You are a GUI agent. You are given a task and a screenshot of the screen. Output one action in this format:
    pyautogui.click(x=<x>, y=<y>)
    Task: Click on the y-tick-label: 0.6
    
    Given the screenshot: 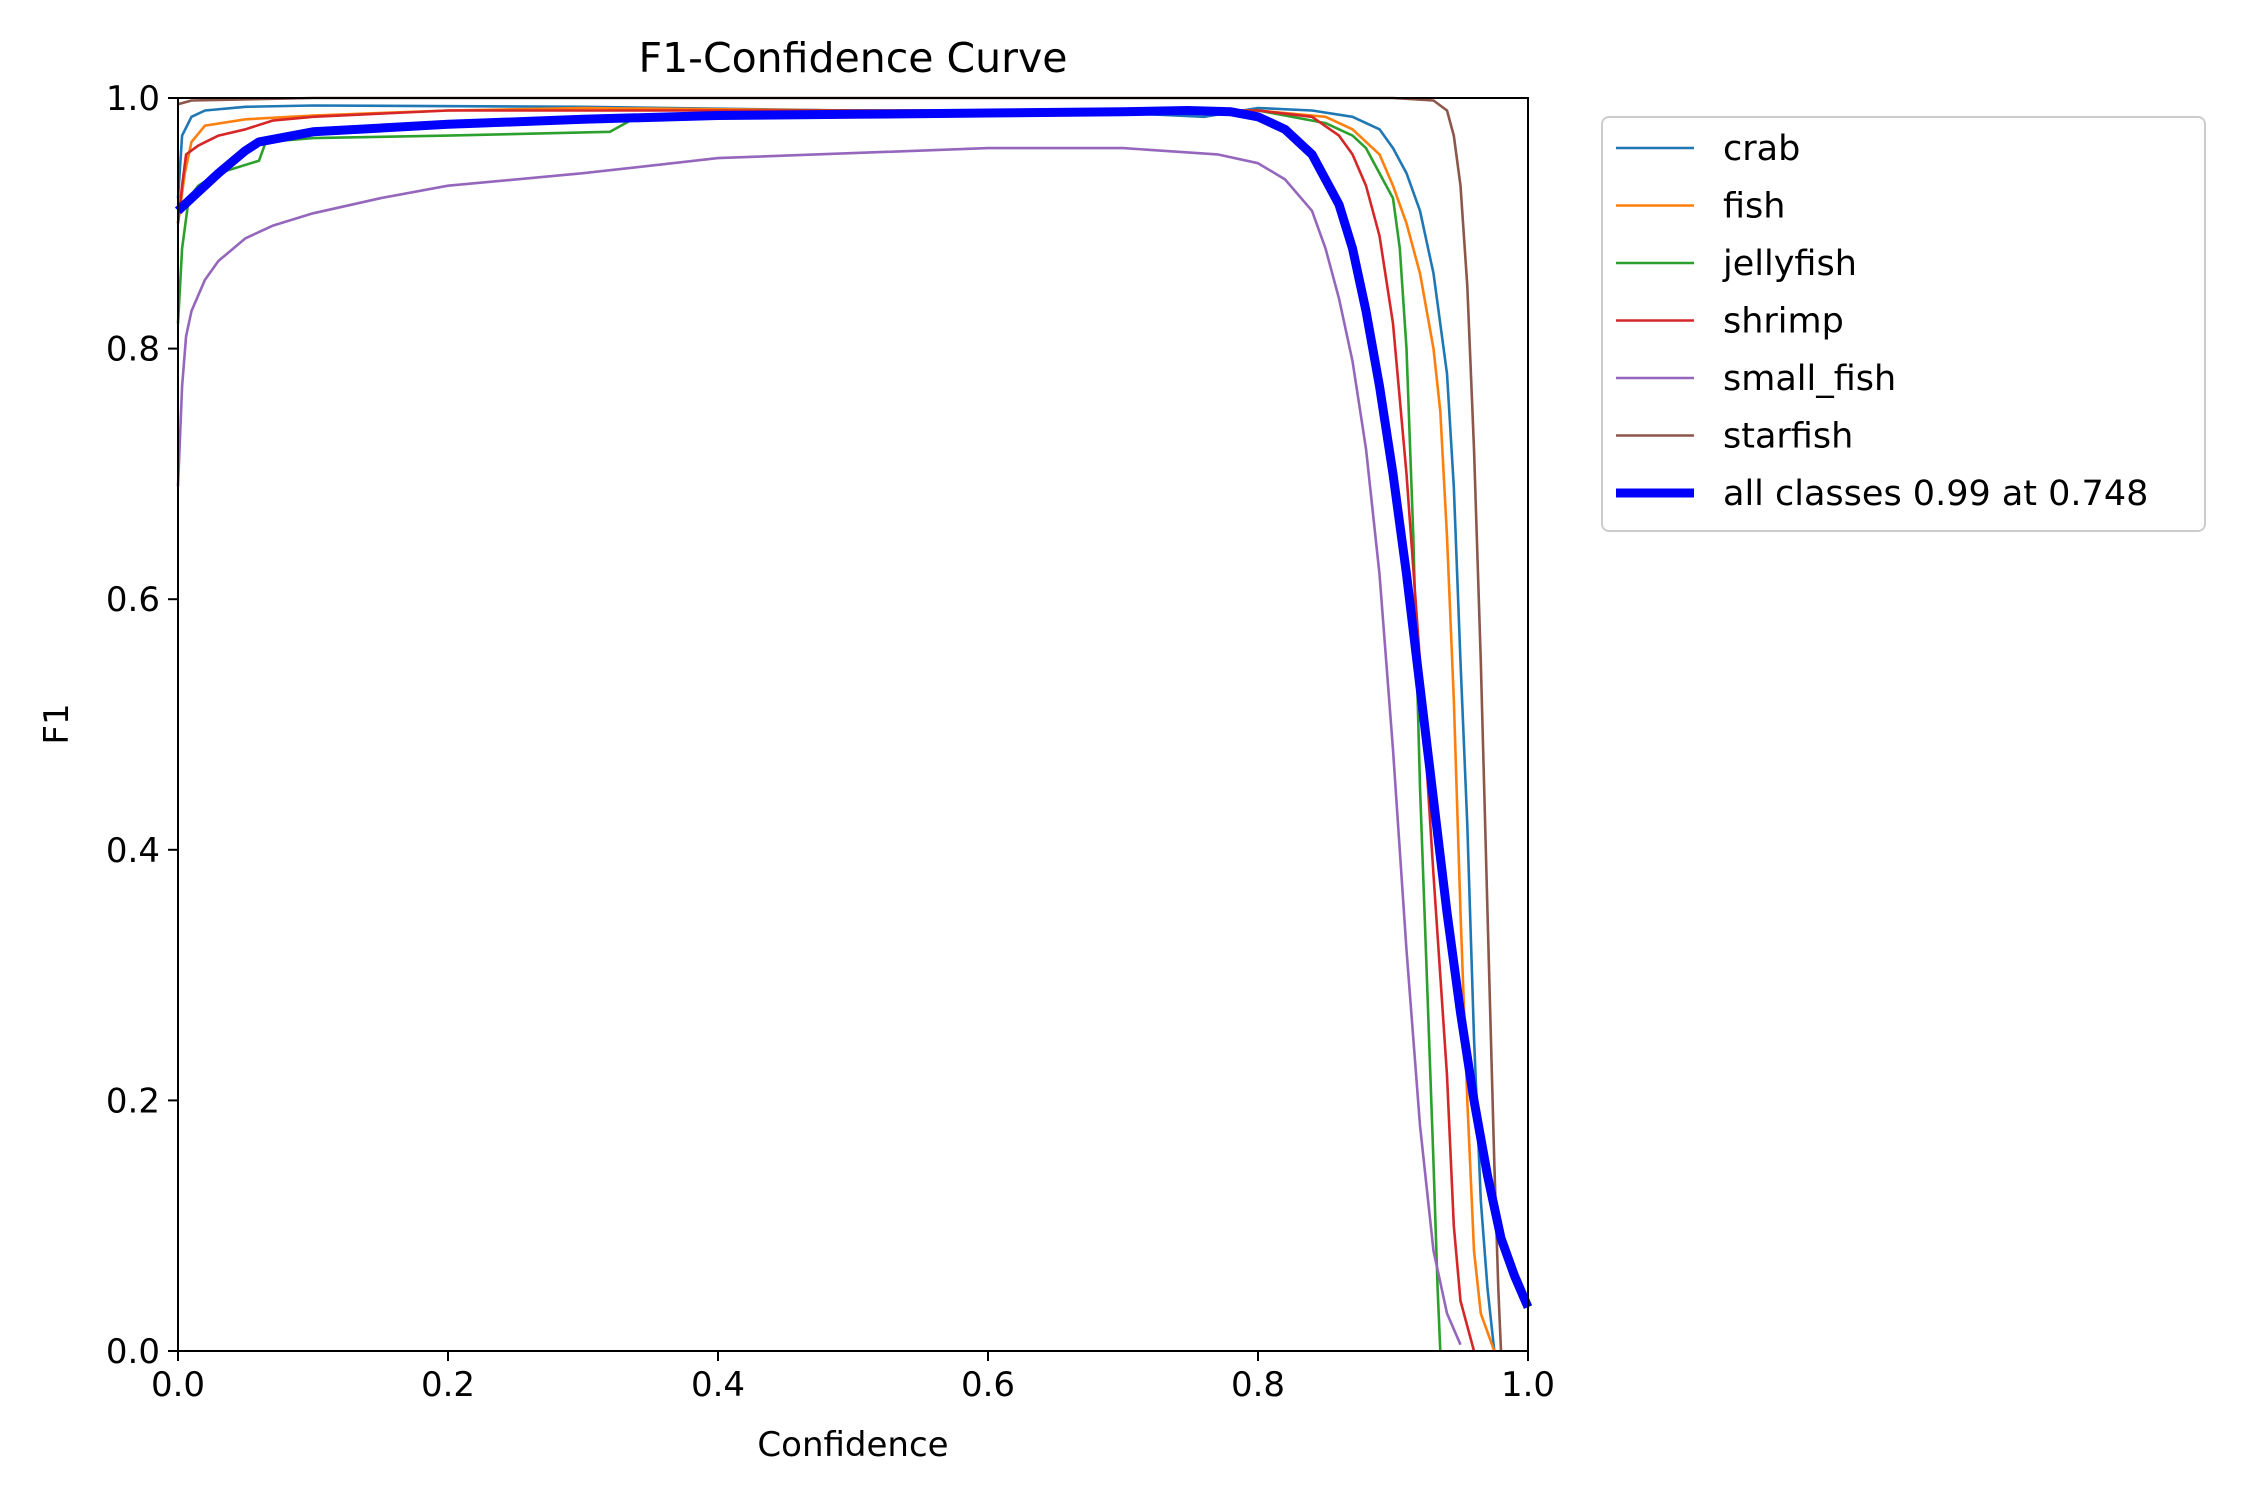 What is the action you would take?
    pyautogui.click(x=133, y=600)
    